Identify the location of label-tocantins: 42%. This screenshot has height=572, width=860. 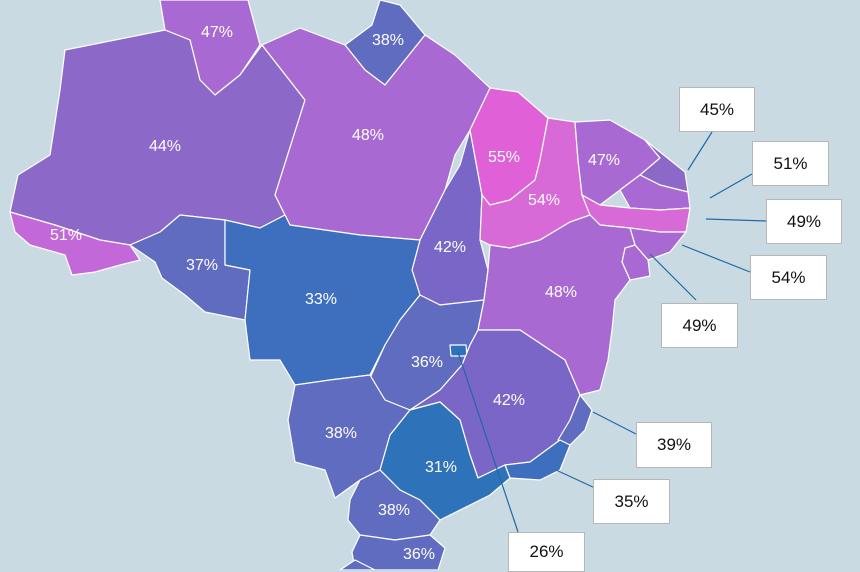
(450, 247).